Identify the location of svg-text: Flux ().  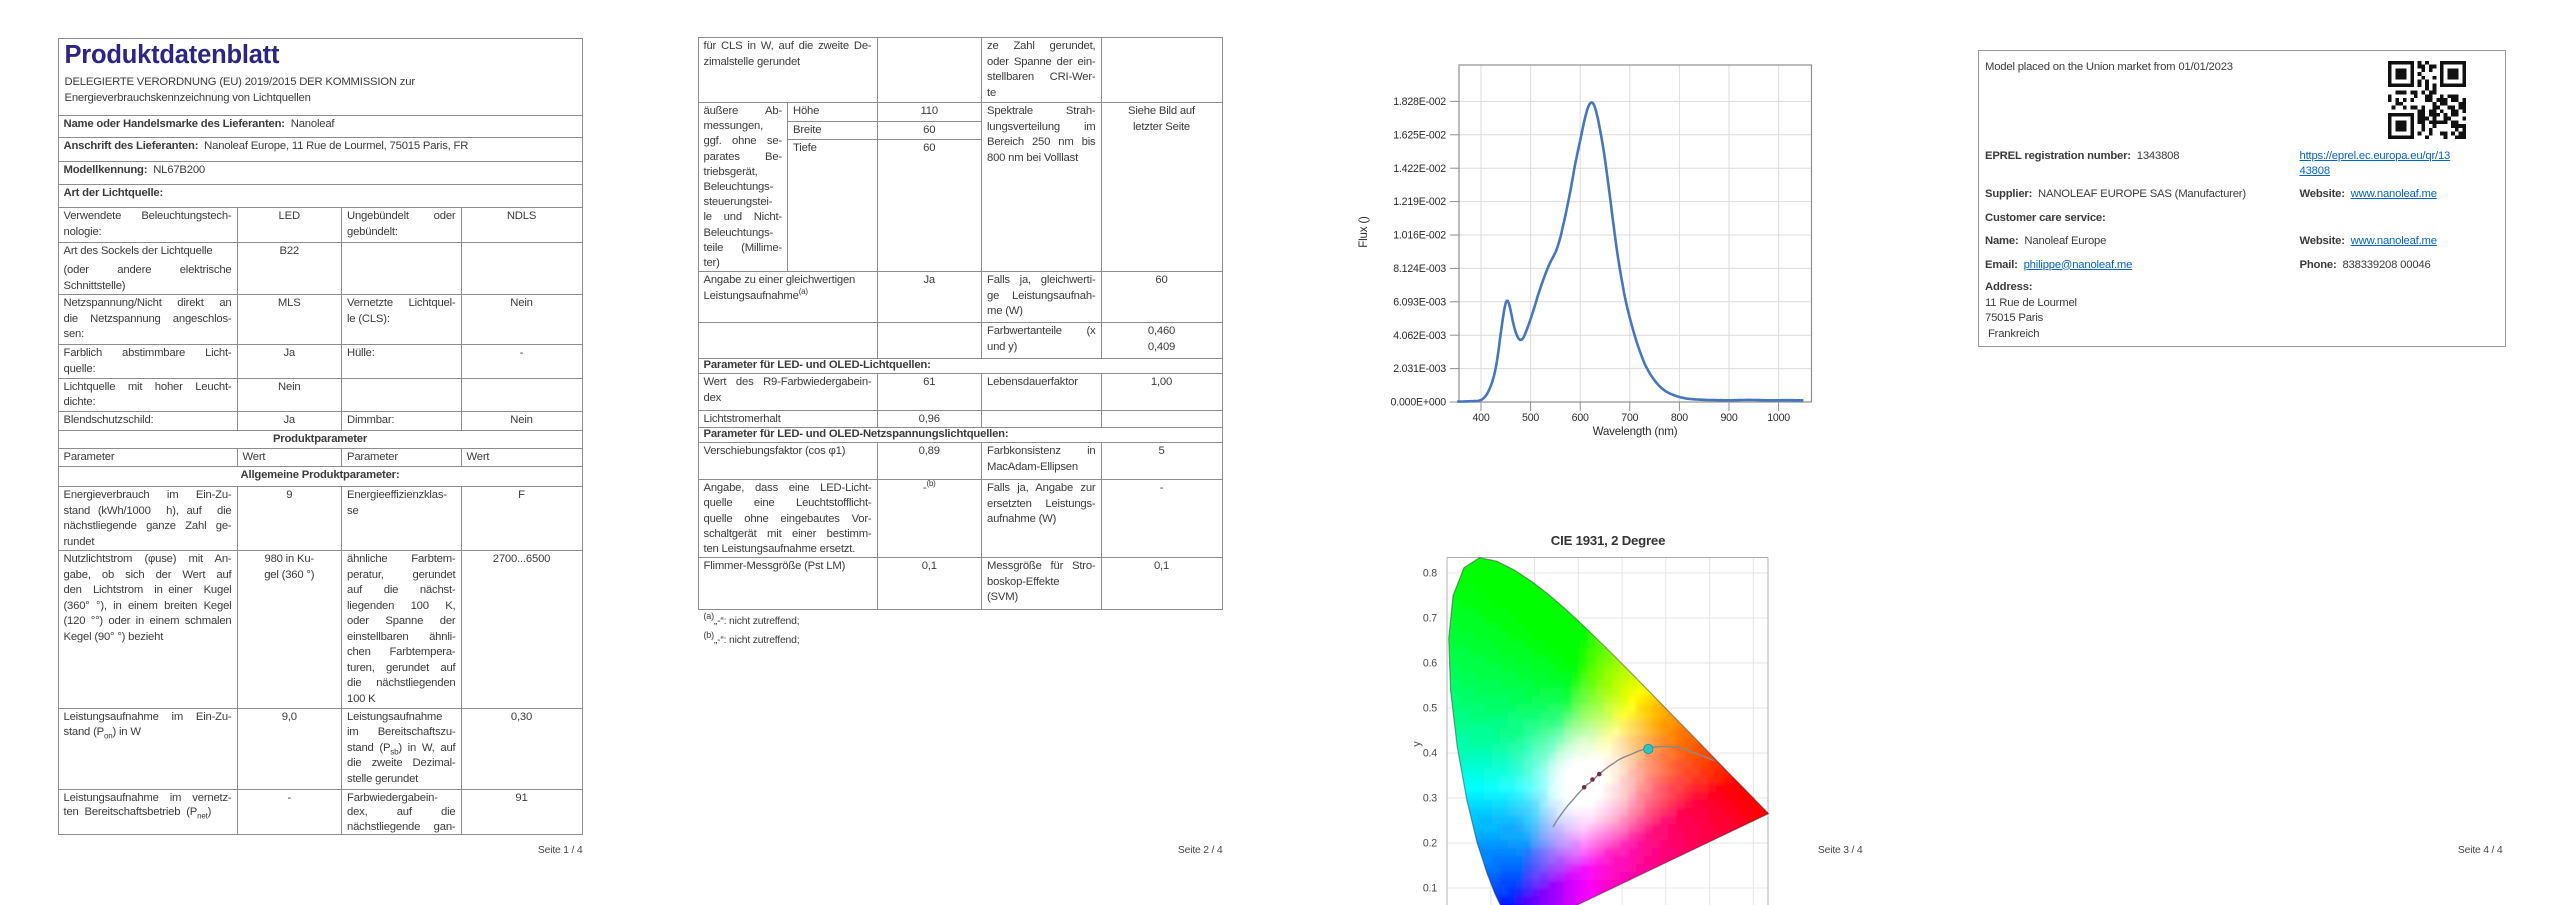
(1363, 232).